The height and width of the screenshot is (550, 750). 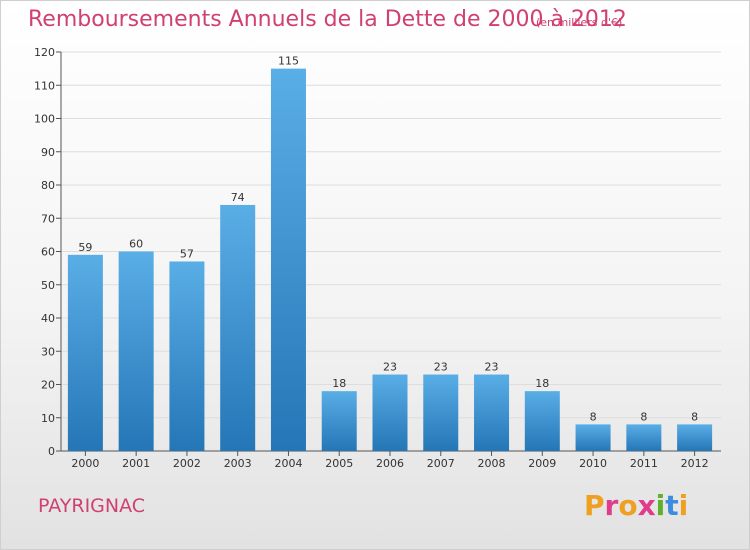 What do you see at coordinates (85, 463) in the screenshot?
I see `x-tick-label: 2000` at bounding box center [85, 463].